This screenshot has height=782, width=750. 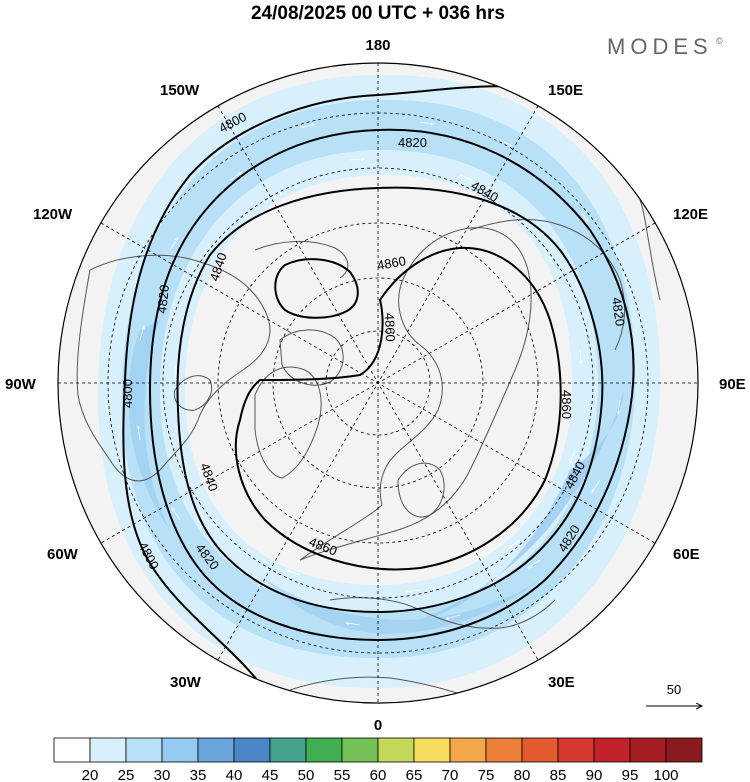 I want to click on reference-vector: 50, so click(x=674, y=694).